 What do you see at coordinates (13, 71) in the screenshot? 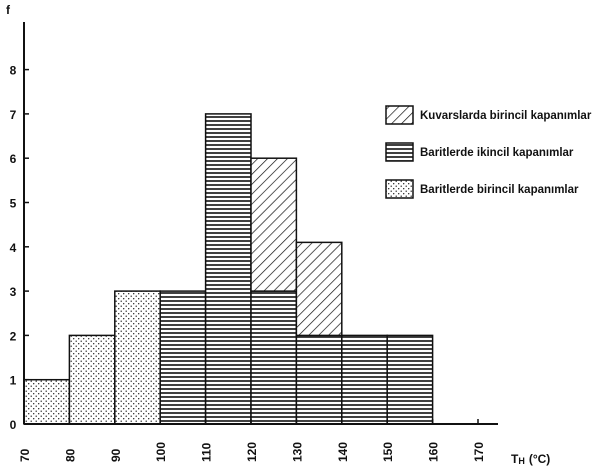
I see `y-tick-label-8: 8` at bounding box center [13, 71].